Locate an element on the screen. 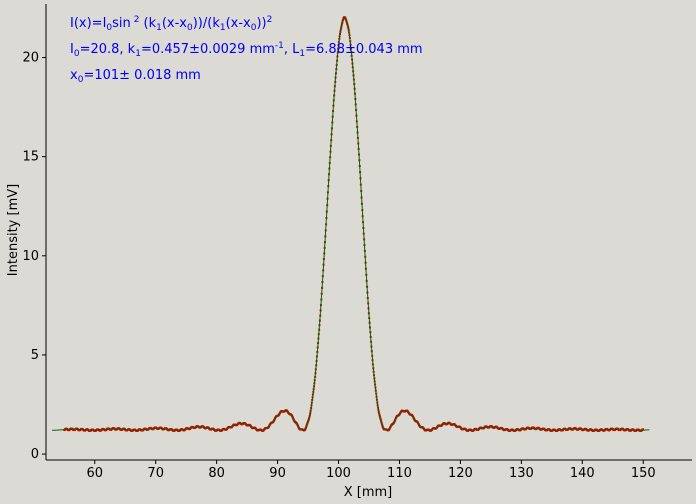 The height and width of the screenshot is (504, 696). x-tick-label: 80 is located at coordinates (216, 473).